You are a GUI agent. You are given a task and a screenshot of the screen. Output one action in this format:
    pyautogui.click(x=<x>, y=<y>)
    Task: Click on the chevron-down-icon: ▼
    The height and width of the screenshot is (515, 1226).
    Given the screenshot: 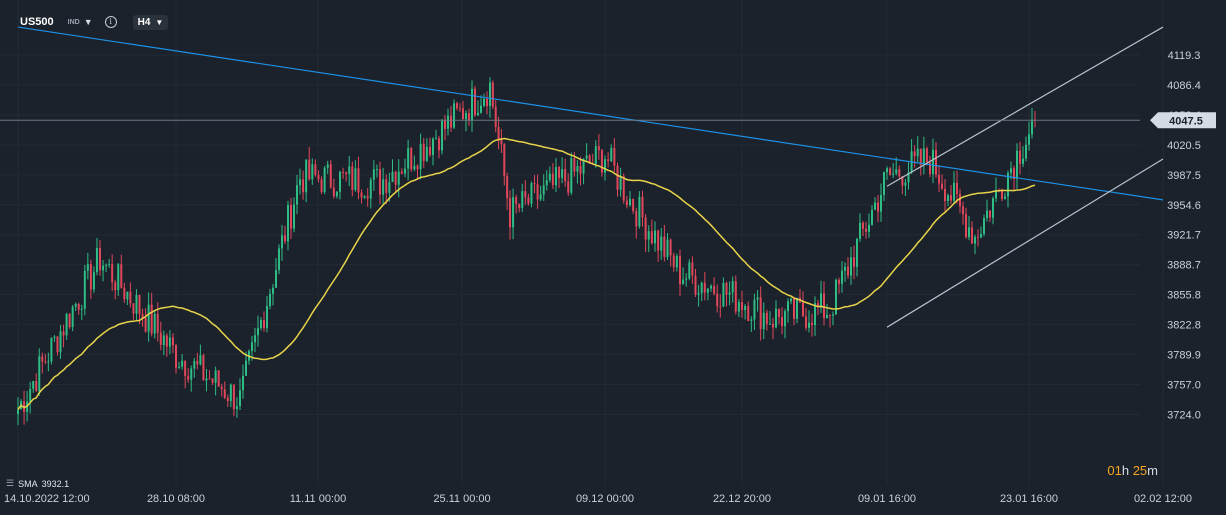 What is the action you would take?
    pyautogui.click(x=159, y=22)
    